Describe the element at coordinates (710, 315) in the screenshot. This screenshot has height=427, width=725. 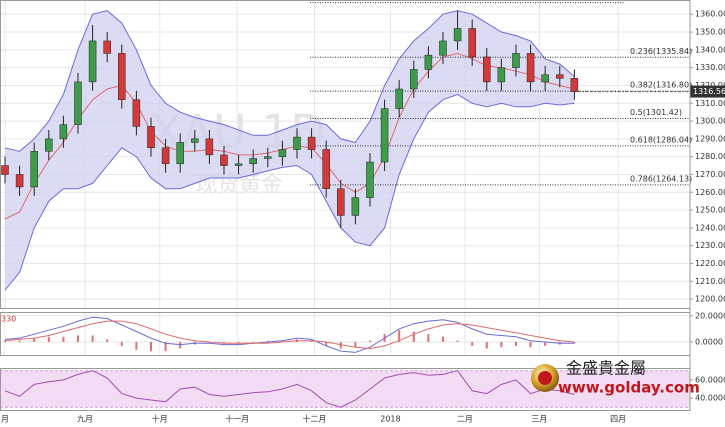
I see `y-tick-label: 20.0000` at that location.